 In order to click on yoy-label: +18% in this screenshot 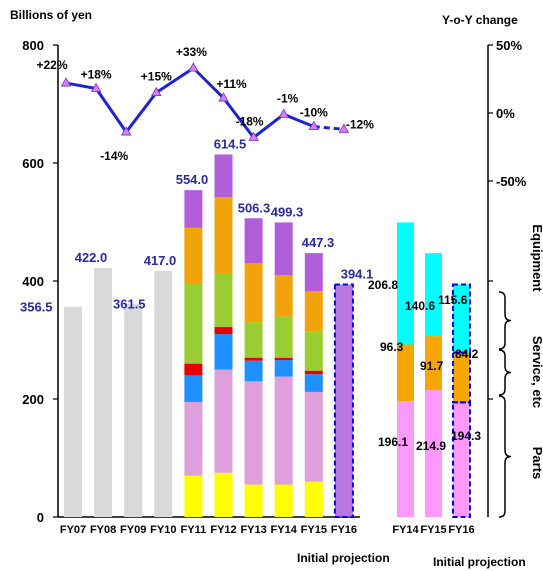, I will do `click(96, 75)`.